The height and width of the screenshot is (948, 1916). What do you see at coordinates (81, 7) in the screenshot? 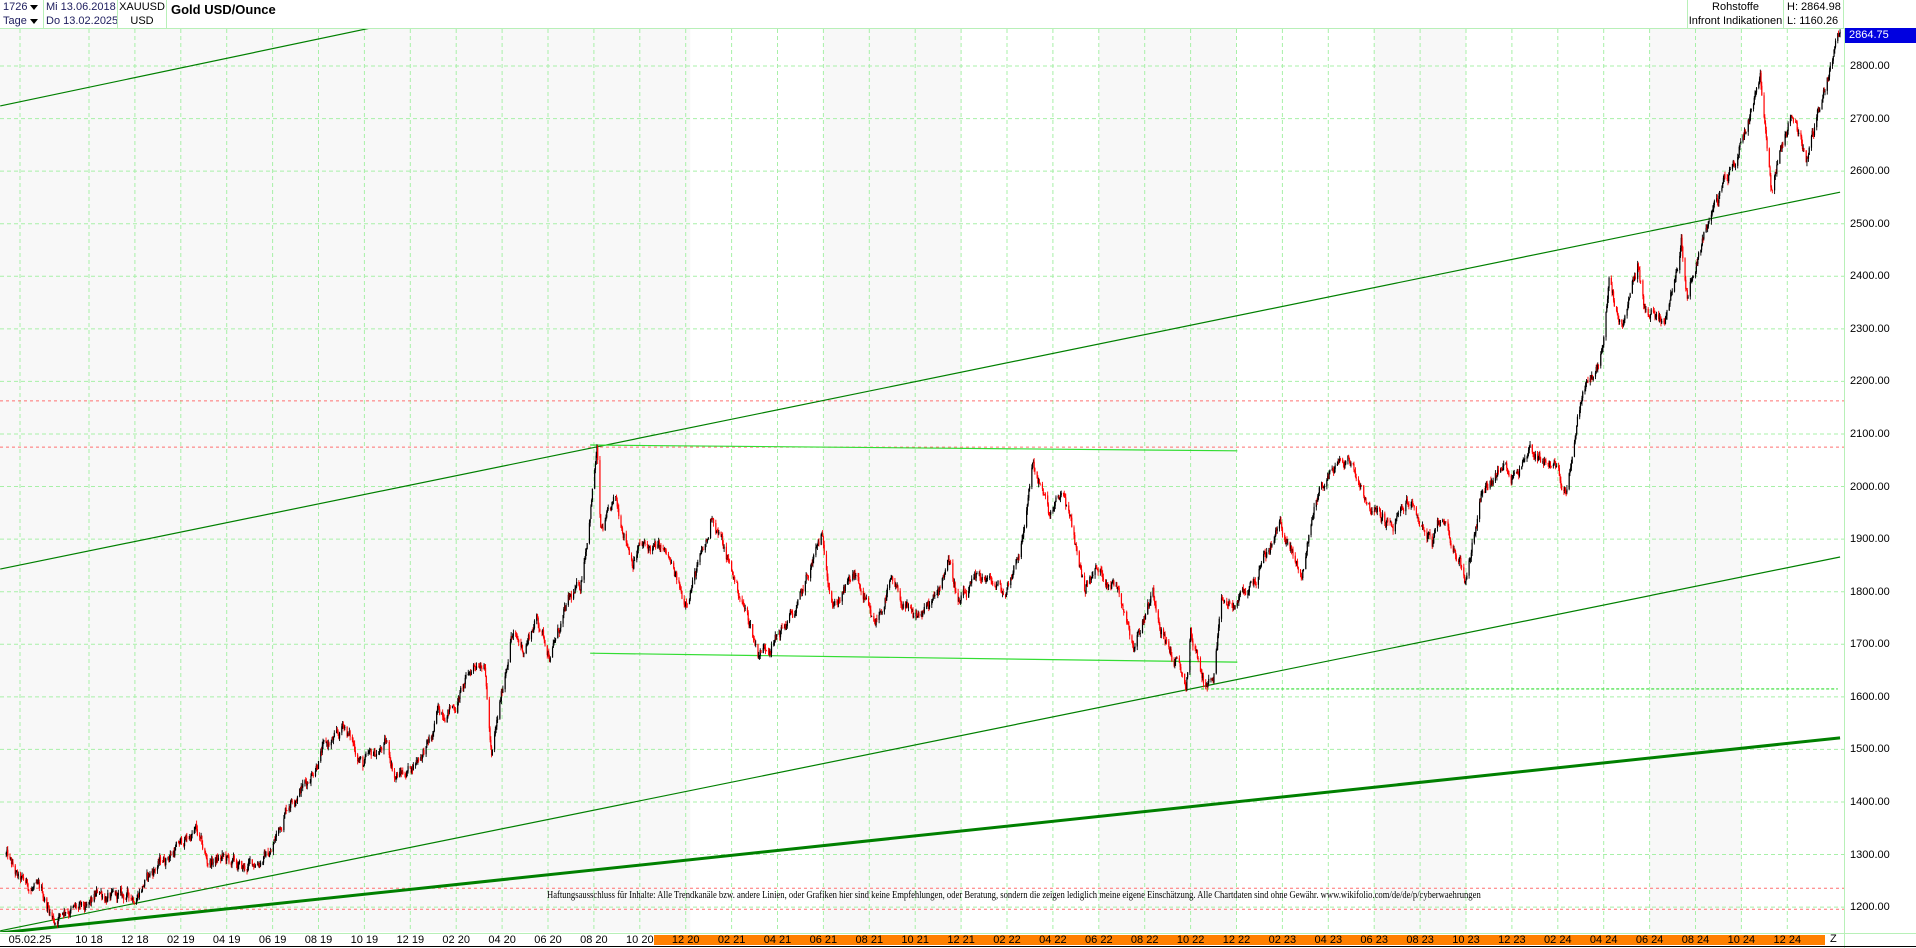
I see `start-date: Mi 13.06.2018` at bounding box center [81, 7].